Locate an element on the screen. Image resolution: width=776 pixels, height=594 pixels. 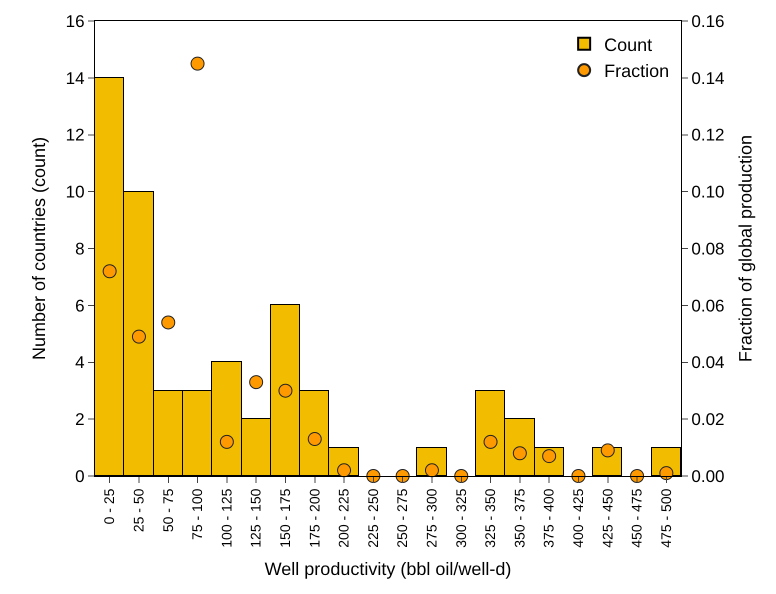
x-tick-label: 400 - 425 is located at coordinates (578, 518).